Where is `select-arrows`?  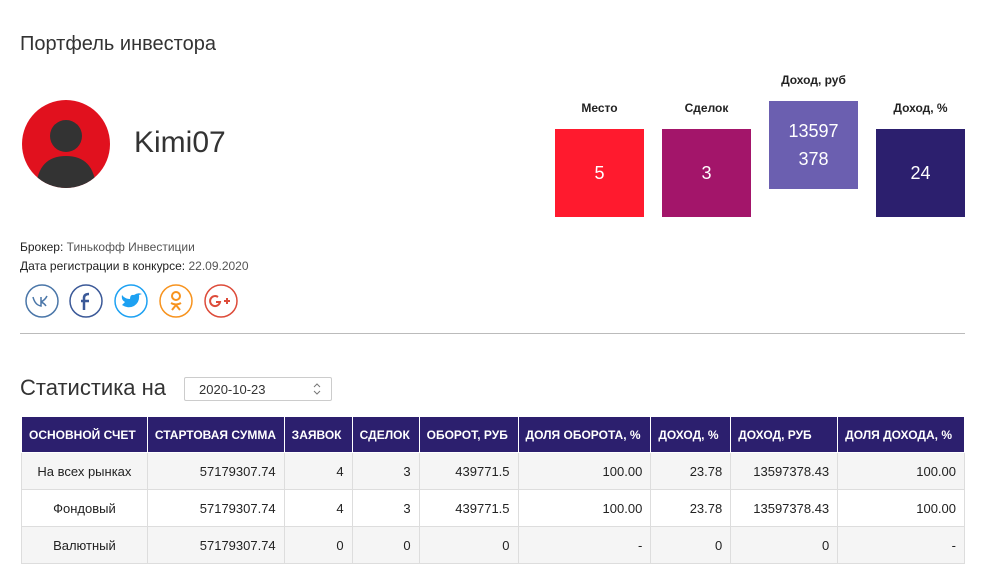
select-arrows is located at coordinates (317, 389).